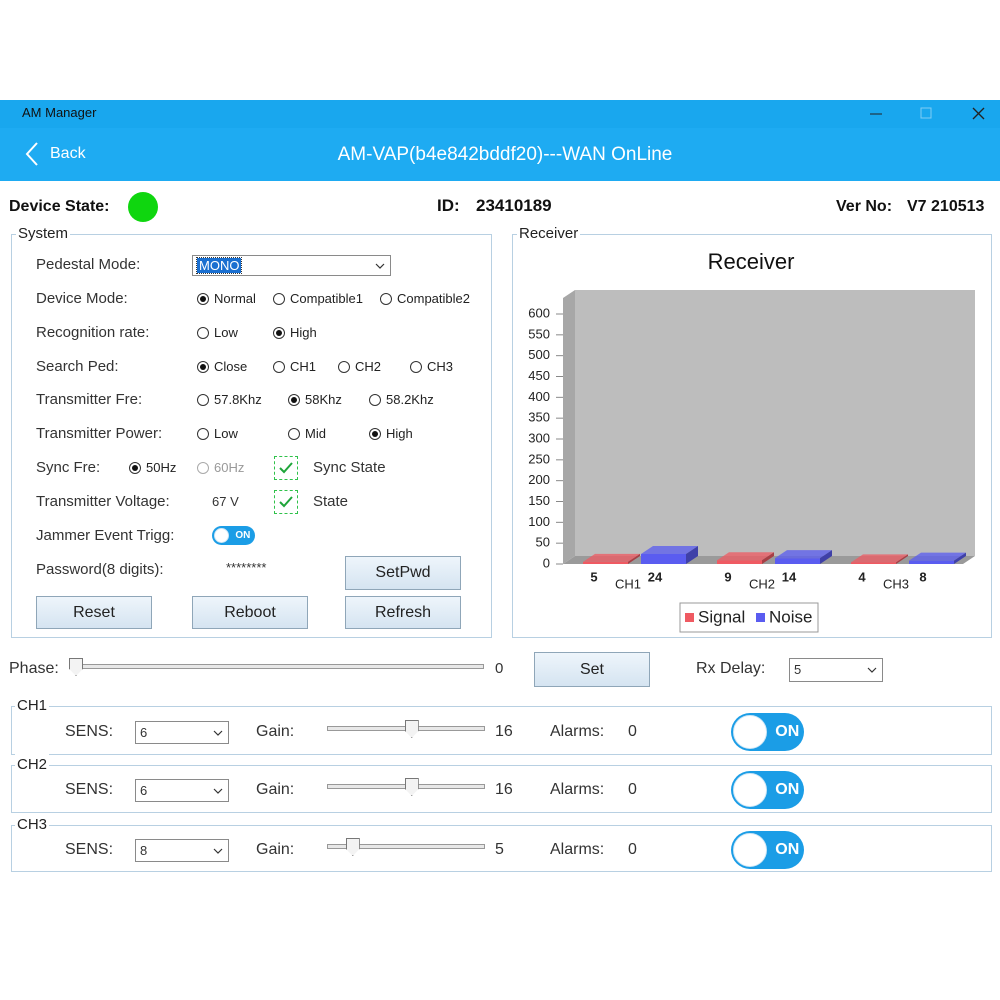 This screenshot has height=1000, width=1000. Describe the element at coordinates (291, 265) in the screenshot. I see `dropdown: MONO` at that location.